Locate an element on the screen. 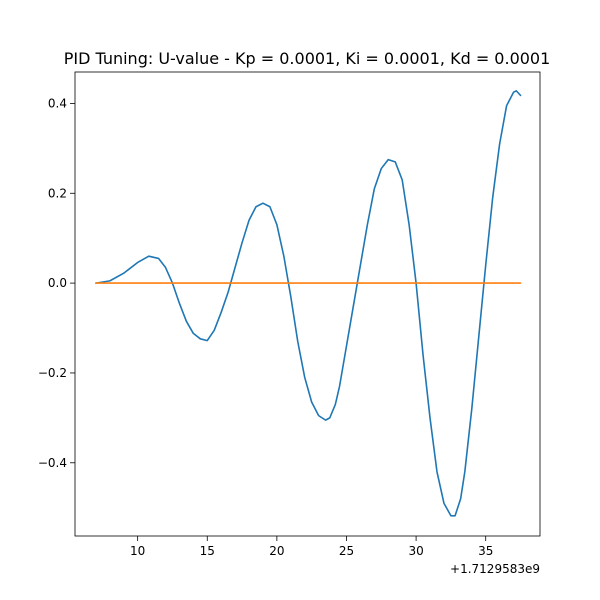 This screenshot has width=600, height=600. x-tick-label: 30 is located at coordinates (415, 551).